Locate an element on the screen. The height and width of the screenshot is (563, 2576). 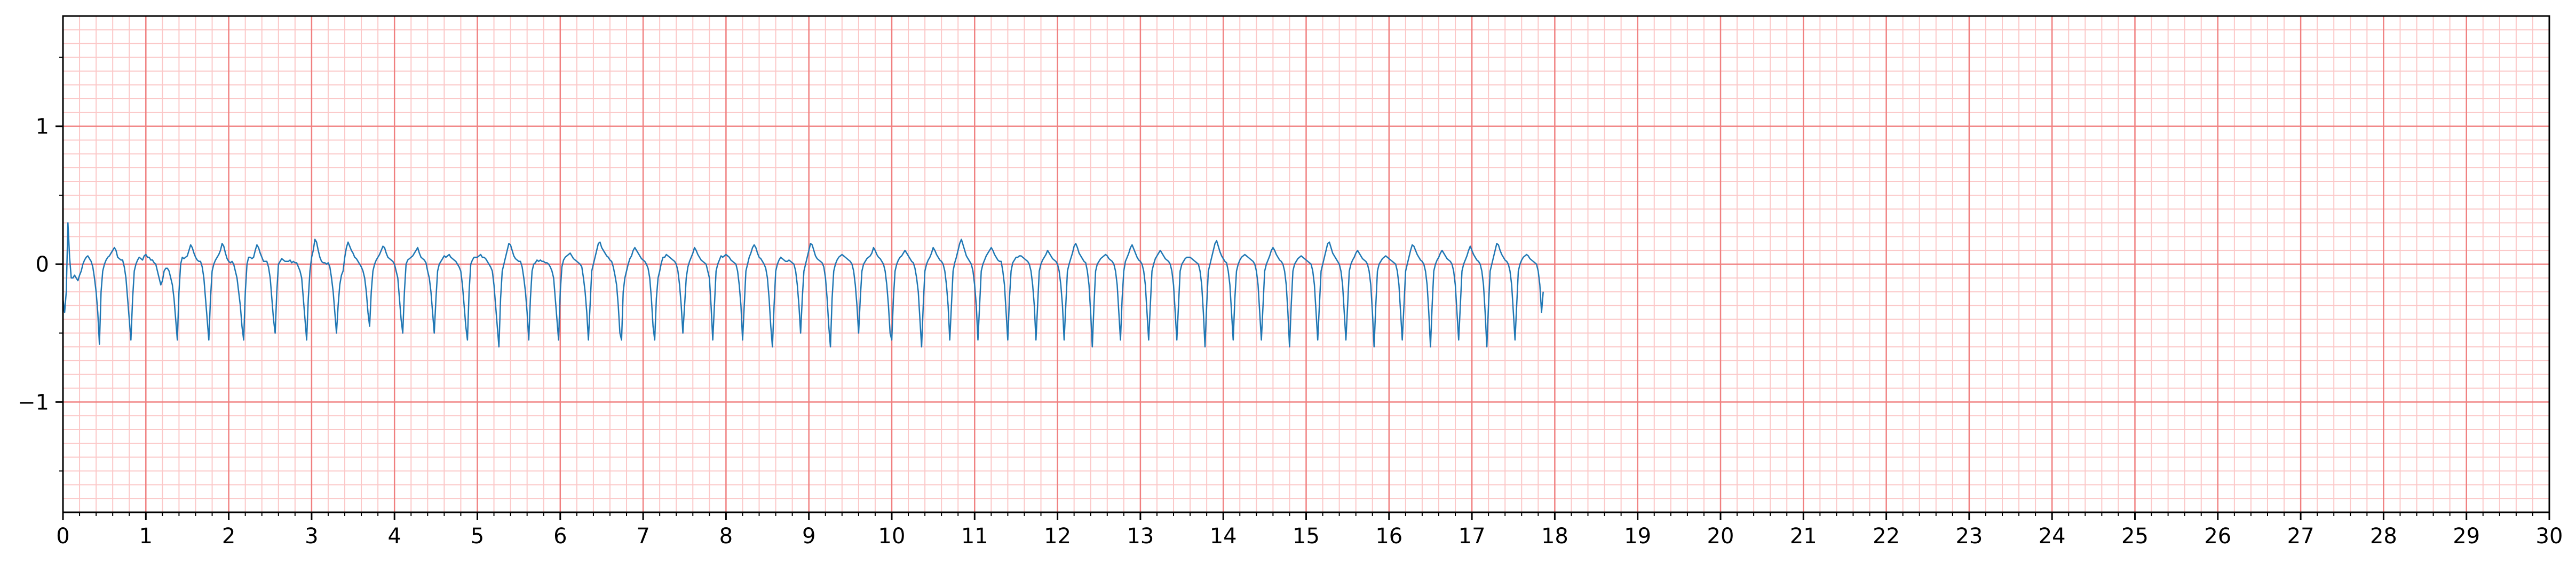
trace-layer is located at coordinates (803, 285).